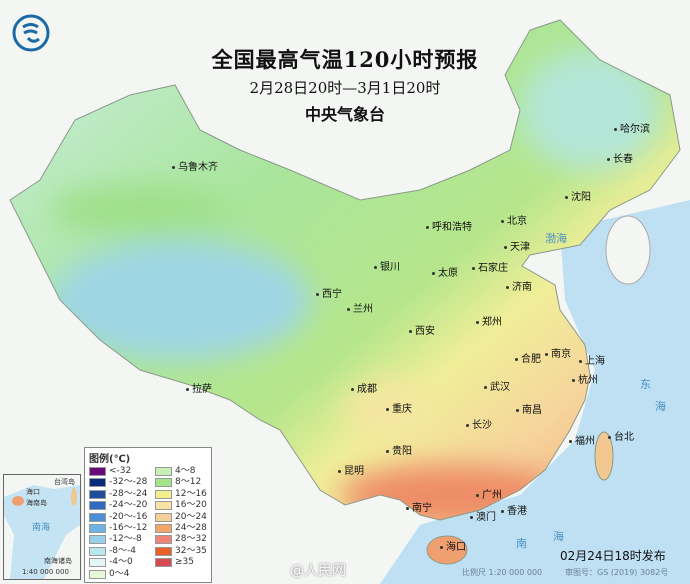 The image size is (690, 584). I want to click on legend-item: 4～8, so click(175, 471).